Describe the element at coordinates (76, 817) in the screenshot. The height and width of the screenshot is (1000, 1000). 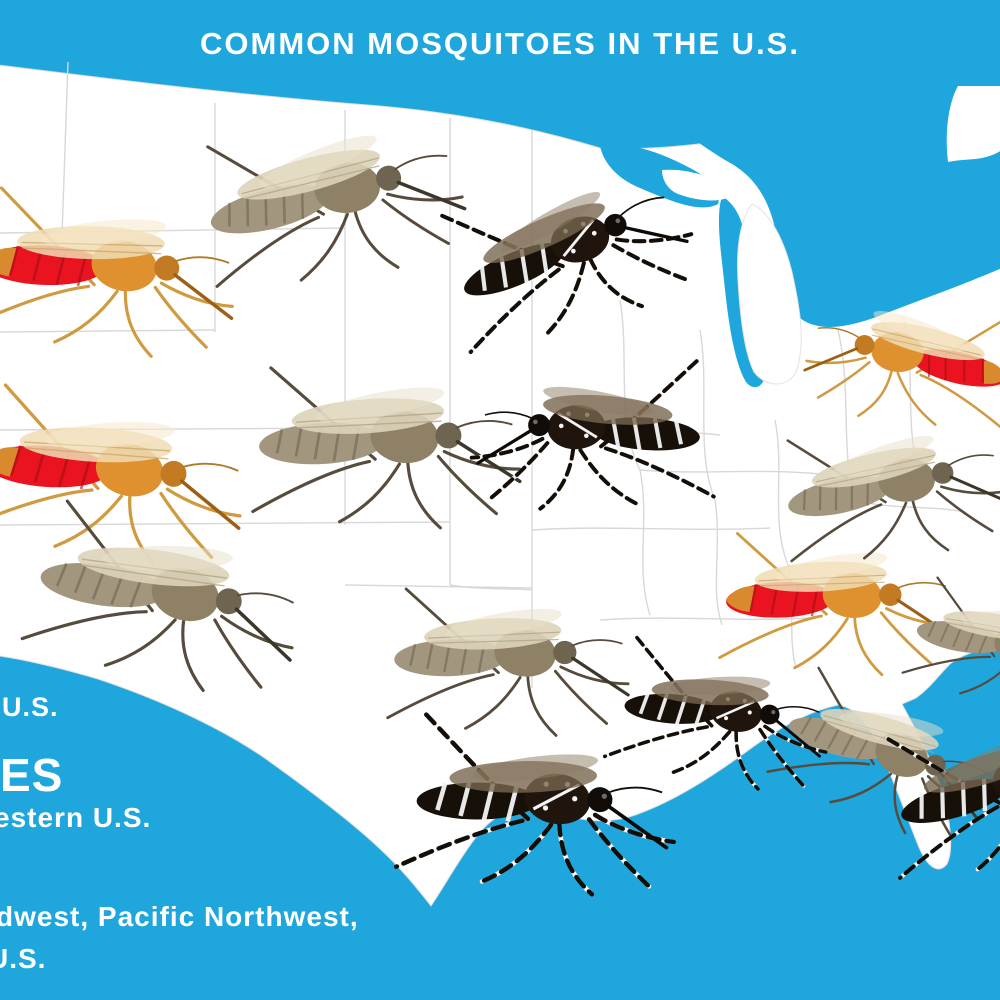
I see `legend-fragment: estern U.S.` at that location.